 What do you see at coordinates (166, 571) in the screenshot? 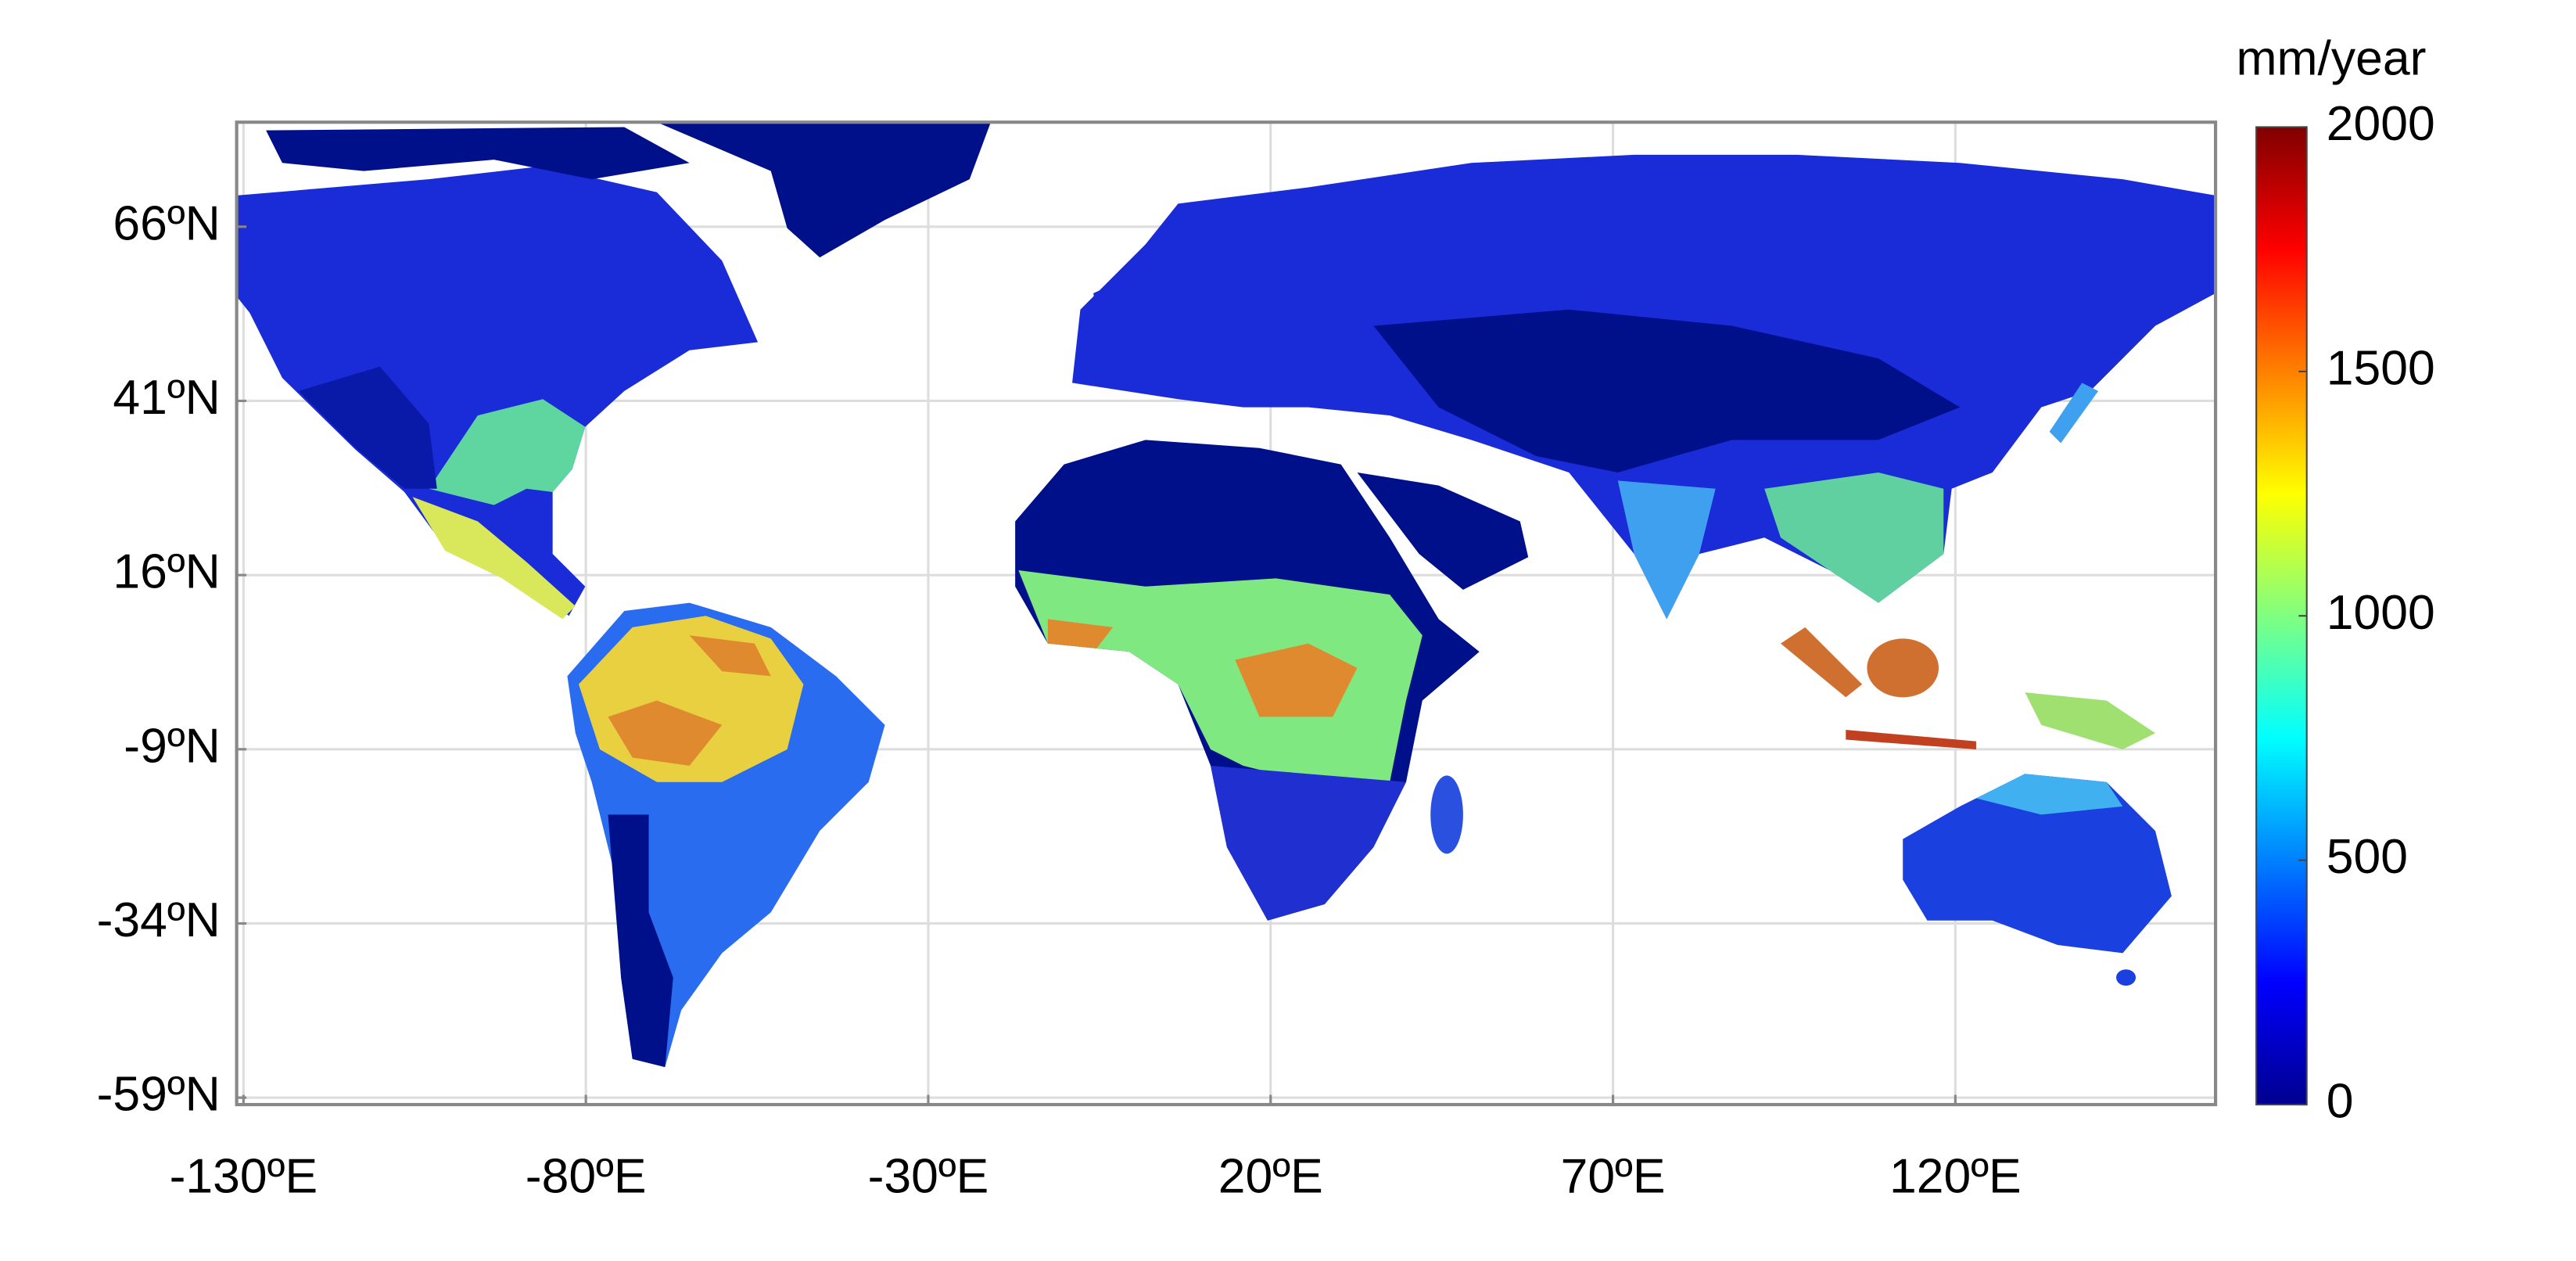
I see `y-tick-label: 16ºN` at bounding box center [166, 571].